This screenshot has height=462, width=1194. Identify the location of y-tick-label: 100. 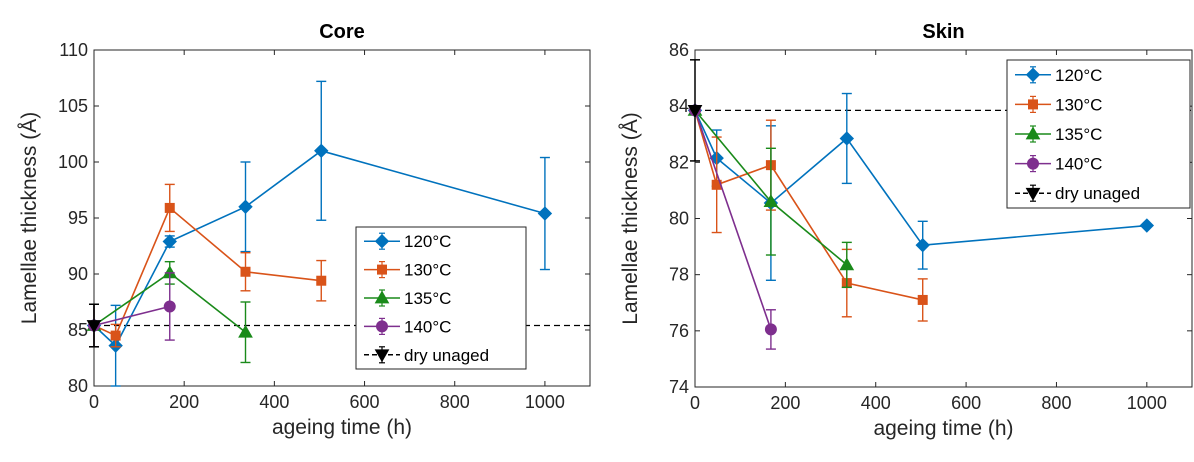
(73, 162).